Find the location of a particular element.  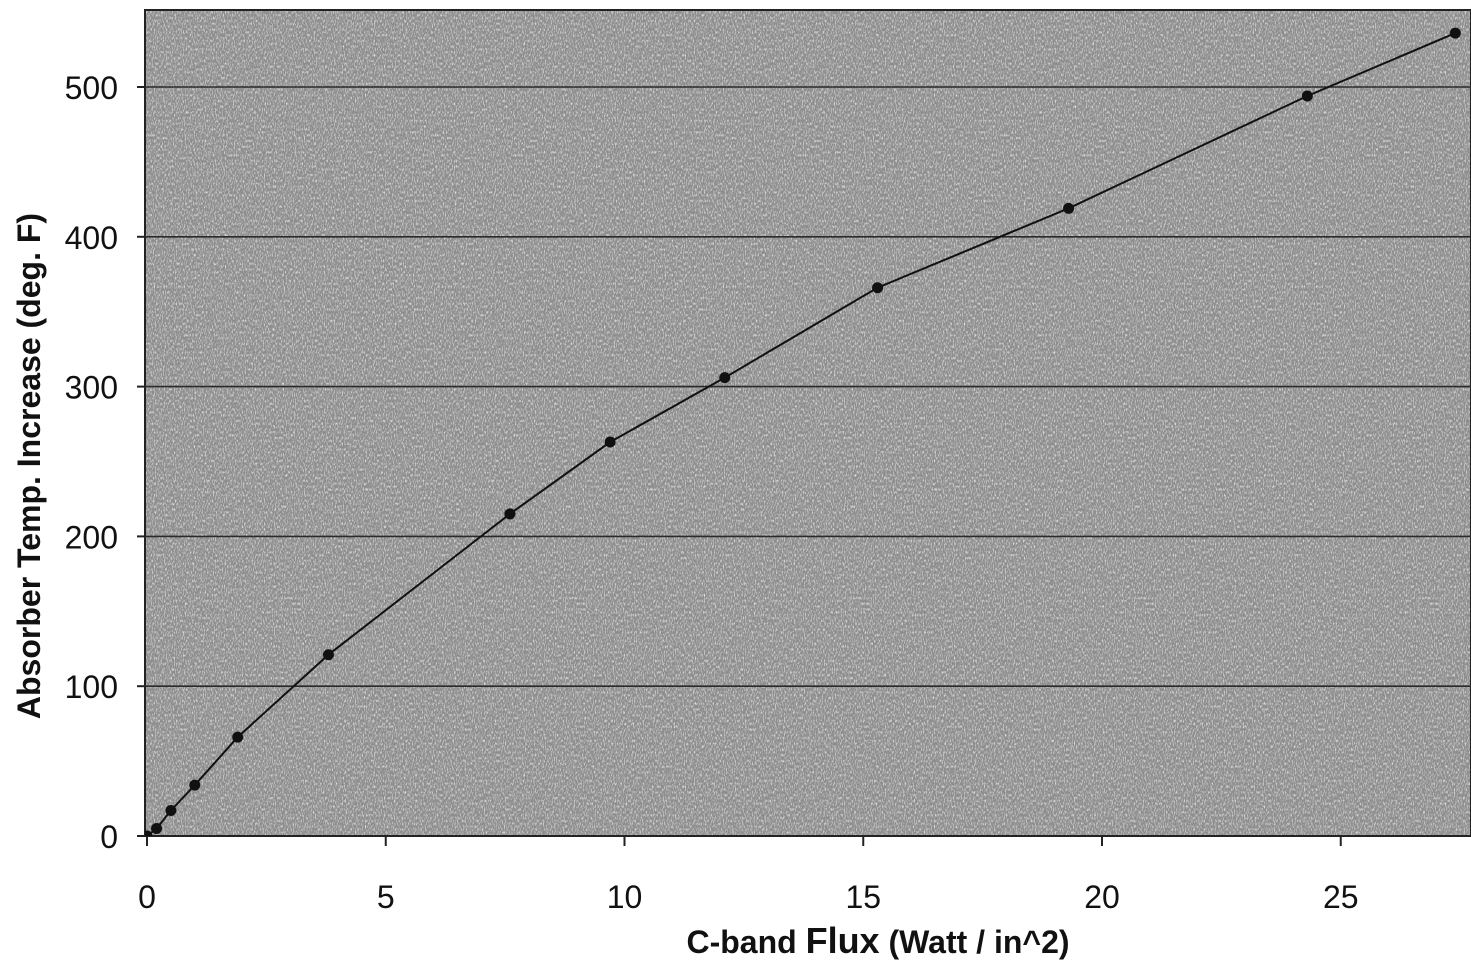

x-axis-title: C-band Flux (Watt / in^2) is located at coordinates (877, 940).